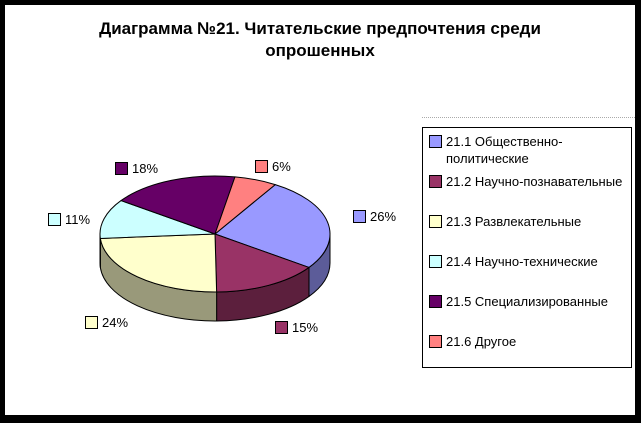 The image size is (641, 423). I want to click on legend-item-21-4: 21.4 Научно-технические, so click(529, 273).